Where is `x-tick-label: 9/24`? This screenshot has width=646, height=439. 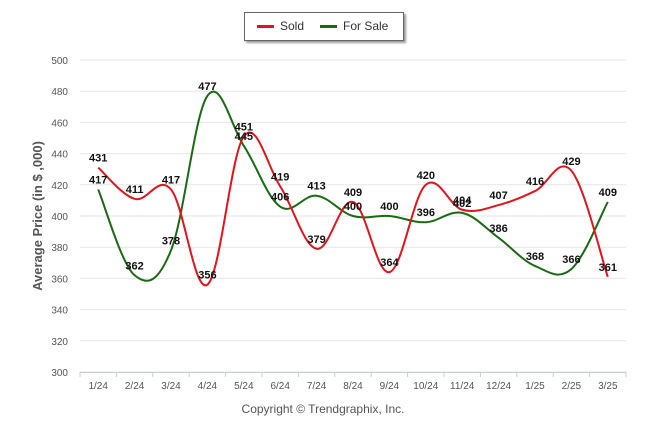 x-tick-label: 9/24 is located at coordinates (390, 386).